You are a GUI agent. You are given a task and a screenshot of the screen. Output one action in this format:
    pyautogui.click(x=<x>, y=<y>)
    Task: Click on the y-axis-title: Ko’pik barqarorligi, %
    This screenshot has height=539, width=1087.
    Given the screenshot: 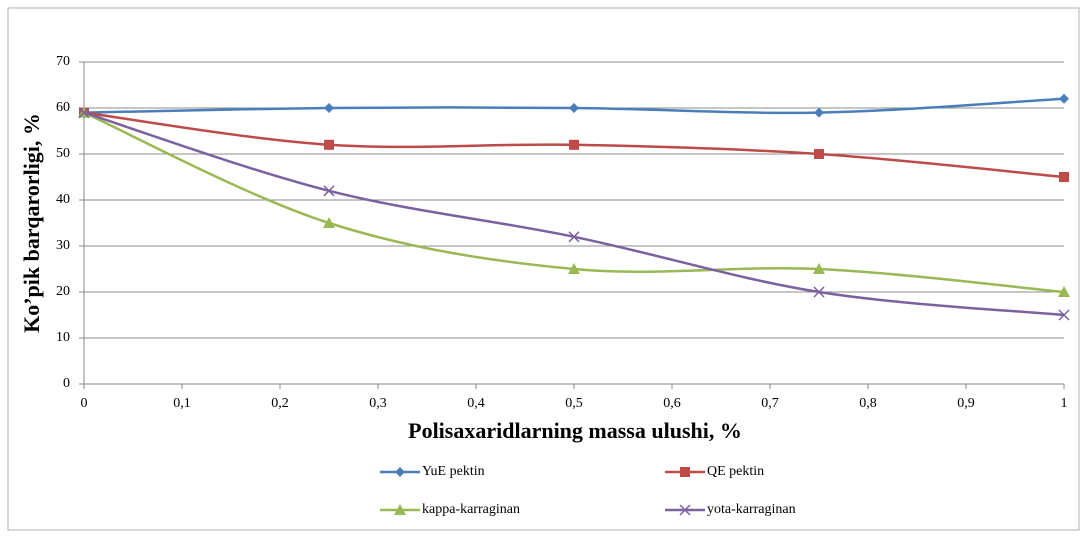 What is the action you would take?
    pyautogui.click(x=31, y=223)
    